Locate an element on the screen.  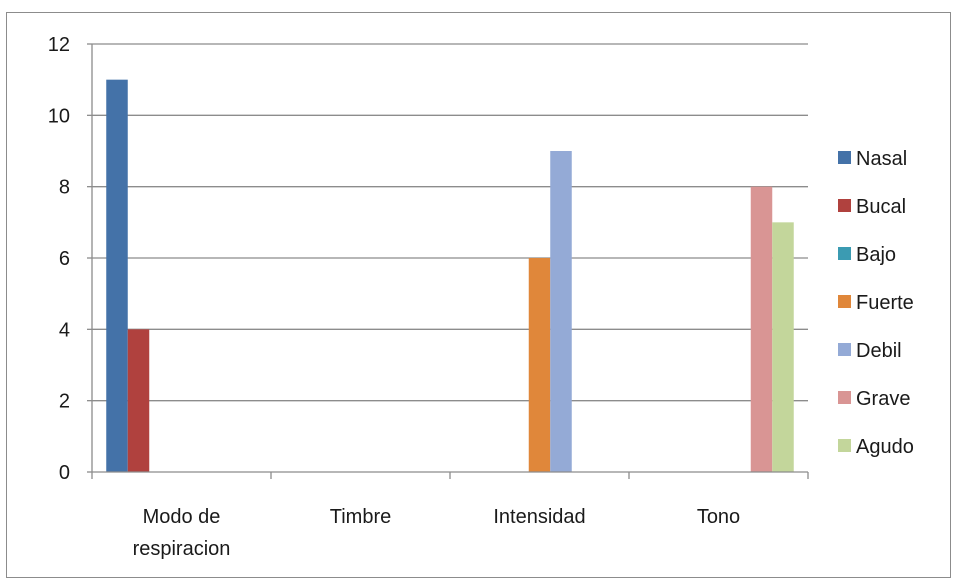
y-tick-label: 10 is located at coordinates (59, 116).